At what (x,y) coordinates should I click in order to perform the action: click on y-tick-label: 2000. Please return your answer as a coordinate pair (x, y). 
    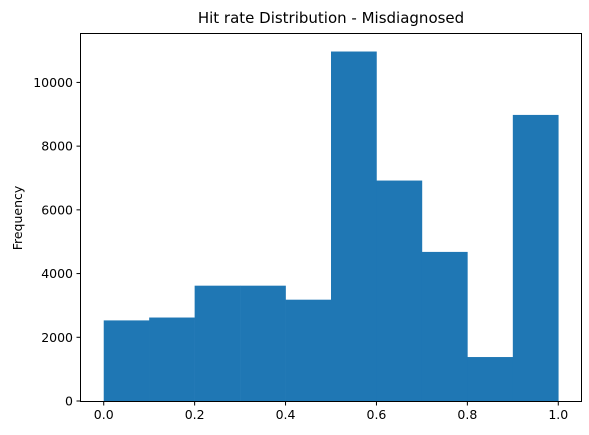
    Looking at the image, I should click on (57, 337).